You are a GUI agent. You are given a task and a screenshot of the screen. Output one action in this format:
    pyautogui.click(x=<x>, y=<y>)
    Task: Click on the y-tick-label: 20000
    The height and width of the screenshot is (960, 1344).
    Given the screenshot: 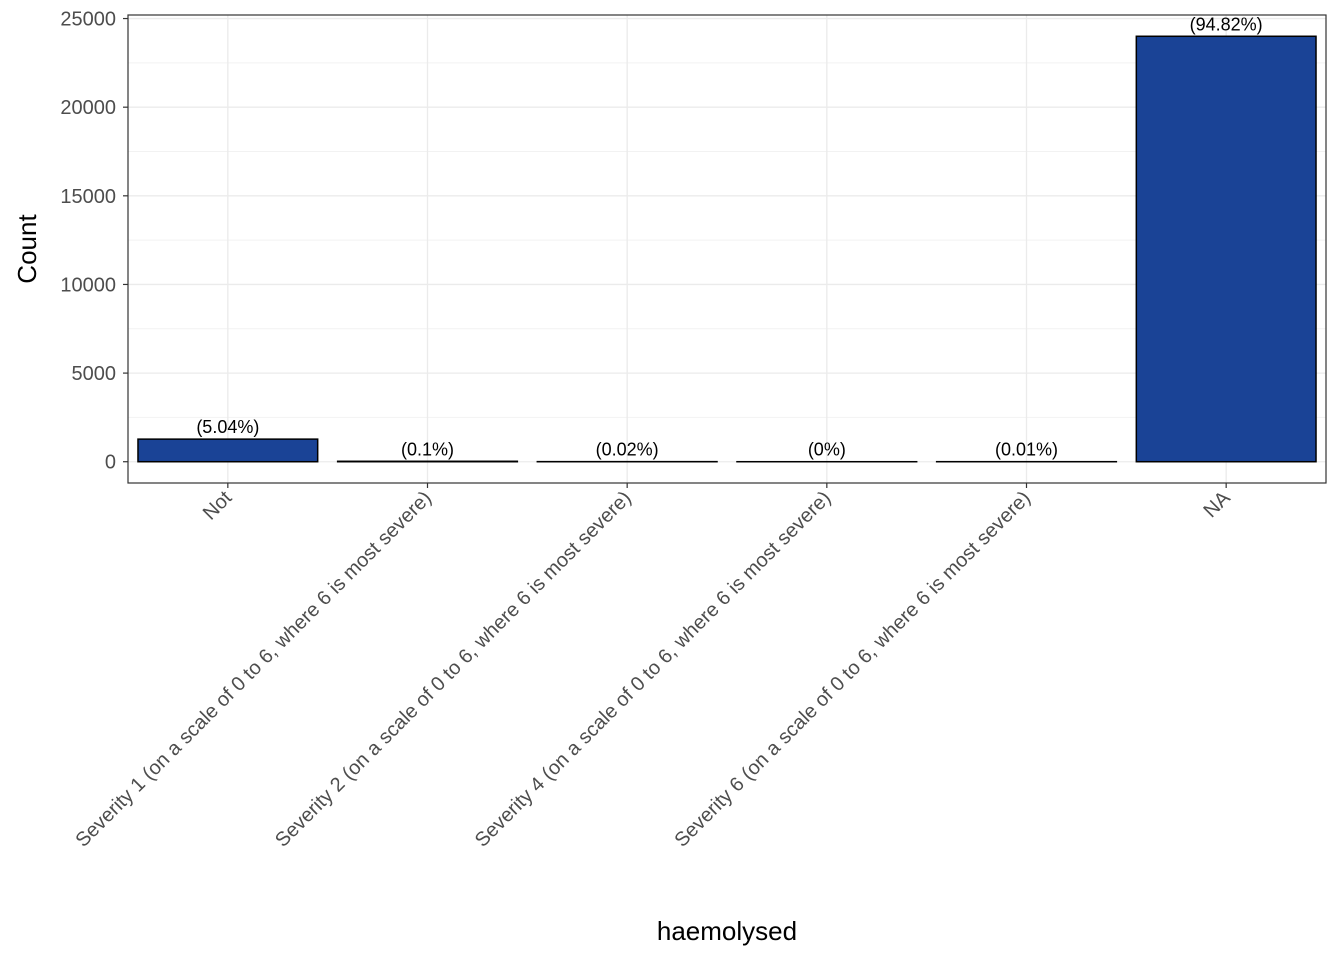 What is the action you would take?
    pyautogui.click(x=88, y=108)
    